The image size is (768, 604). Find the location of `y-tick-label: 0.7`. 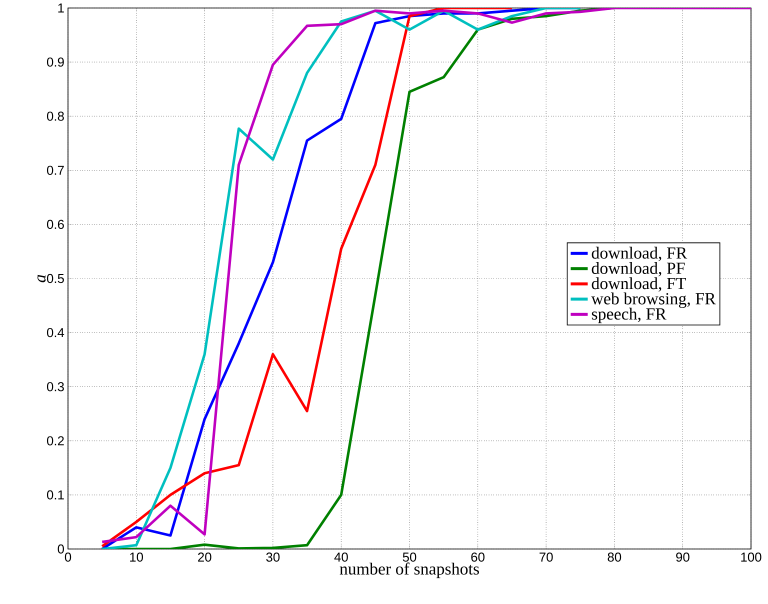

y-tick-label: 0.7 is located at coordinates (55, 170).